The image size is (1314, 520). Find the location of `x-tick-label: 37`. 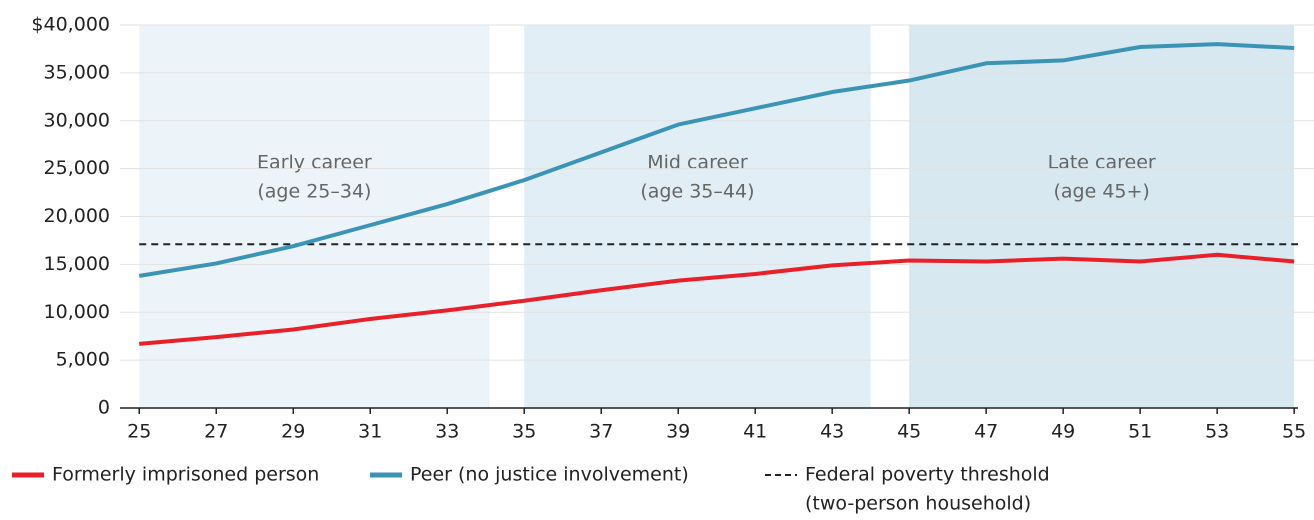

x-tick-label: 37 is located at coordinates (601, 432).